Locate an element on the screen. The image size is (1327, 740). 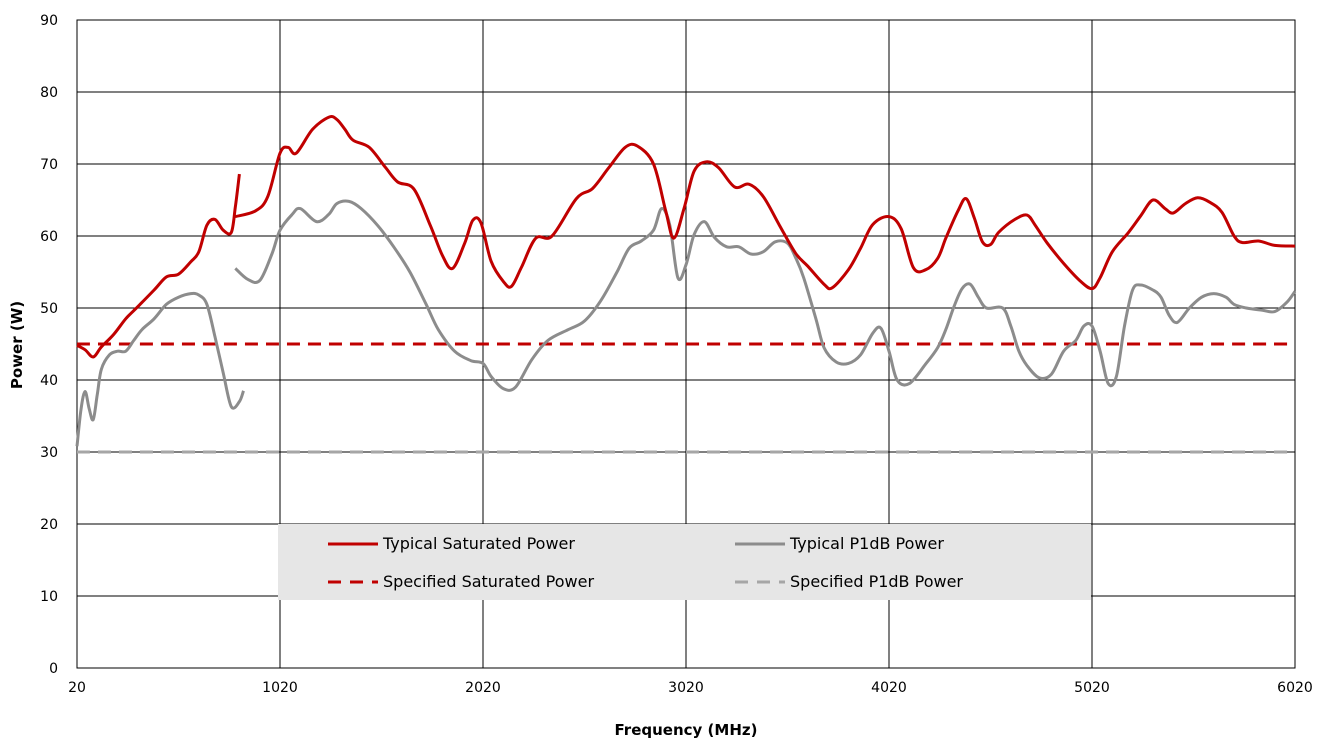
x-tick-label: 1020 is located at coordinates (280, 688).